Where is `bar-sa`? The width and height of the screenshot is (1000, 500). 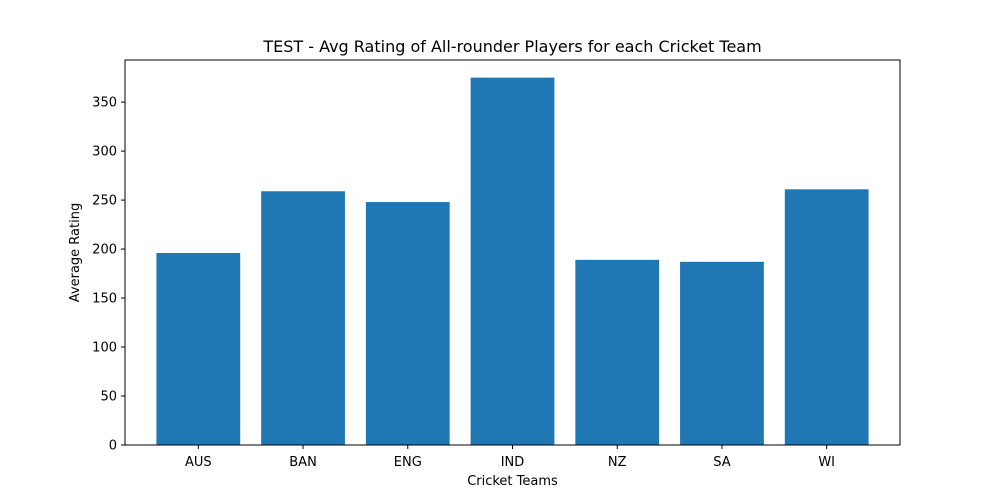 bar-sa is located at coordinates (722, 353).